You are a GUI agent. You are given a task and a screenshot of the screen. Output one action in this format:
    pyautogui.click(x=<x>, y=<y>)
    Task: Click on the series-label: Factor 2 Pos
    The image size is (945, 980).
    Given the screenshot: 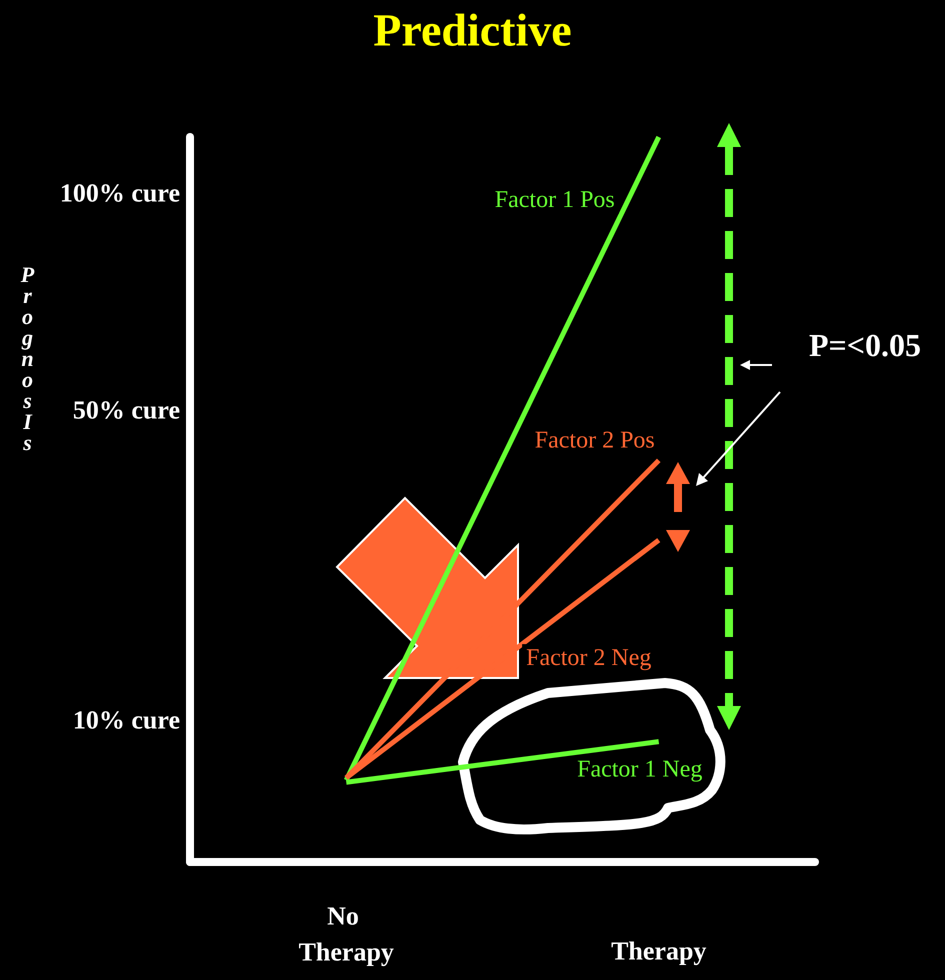 What is the action you would take?
    pyautogui.click(x=594, y=440)
    